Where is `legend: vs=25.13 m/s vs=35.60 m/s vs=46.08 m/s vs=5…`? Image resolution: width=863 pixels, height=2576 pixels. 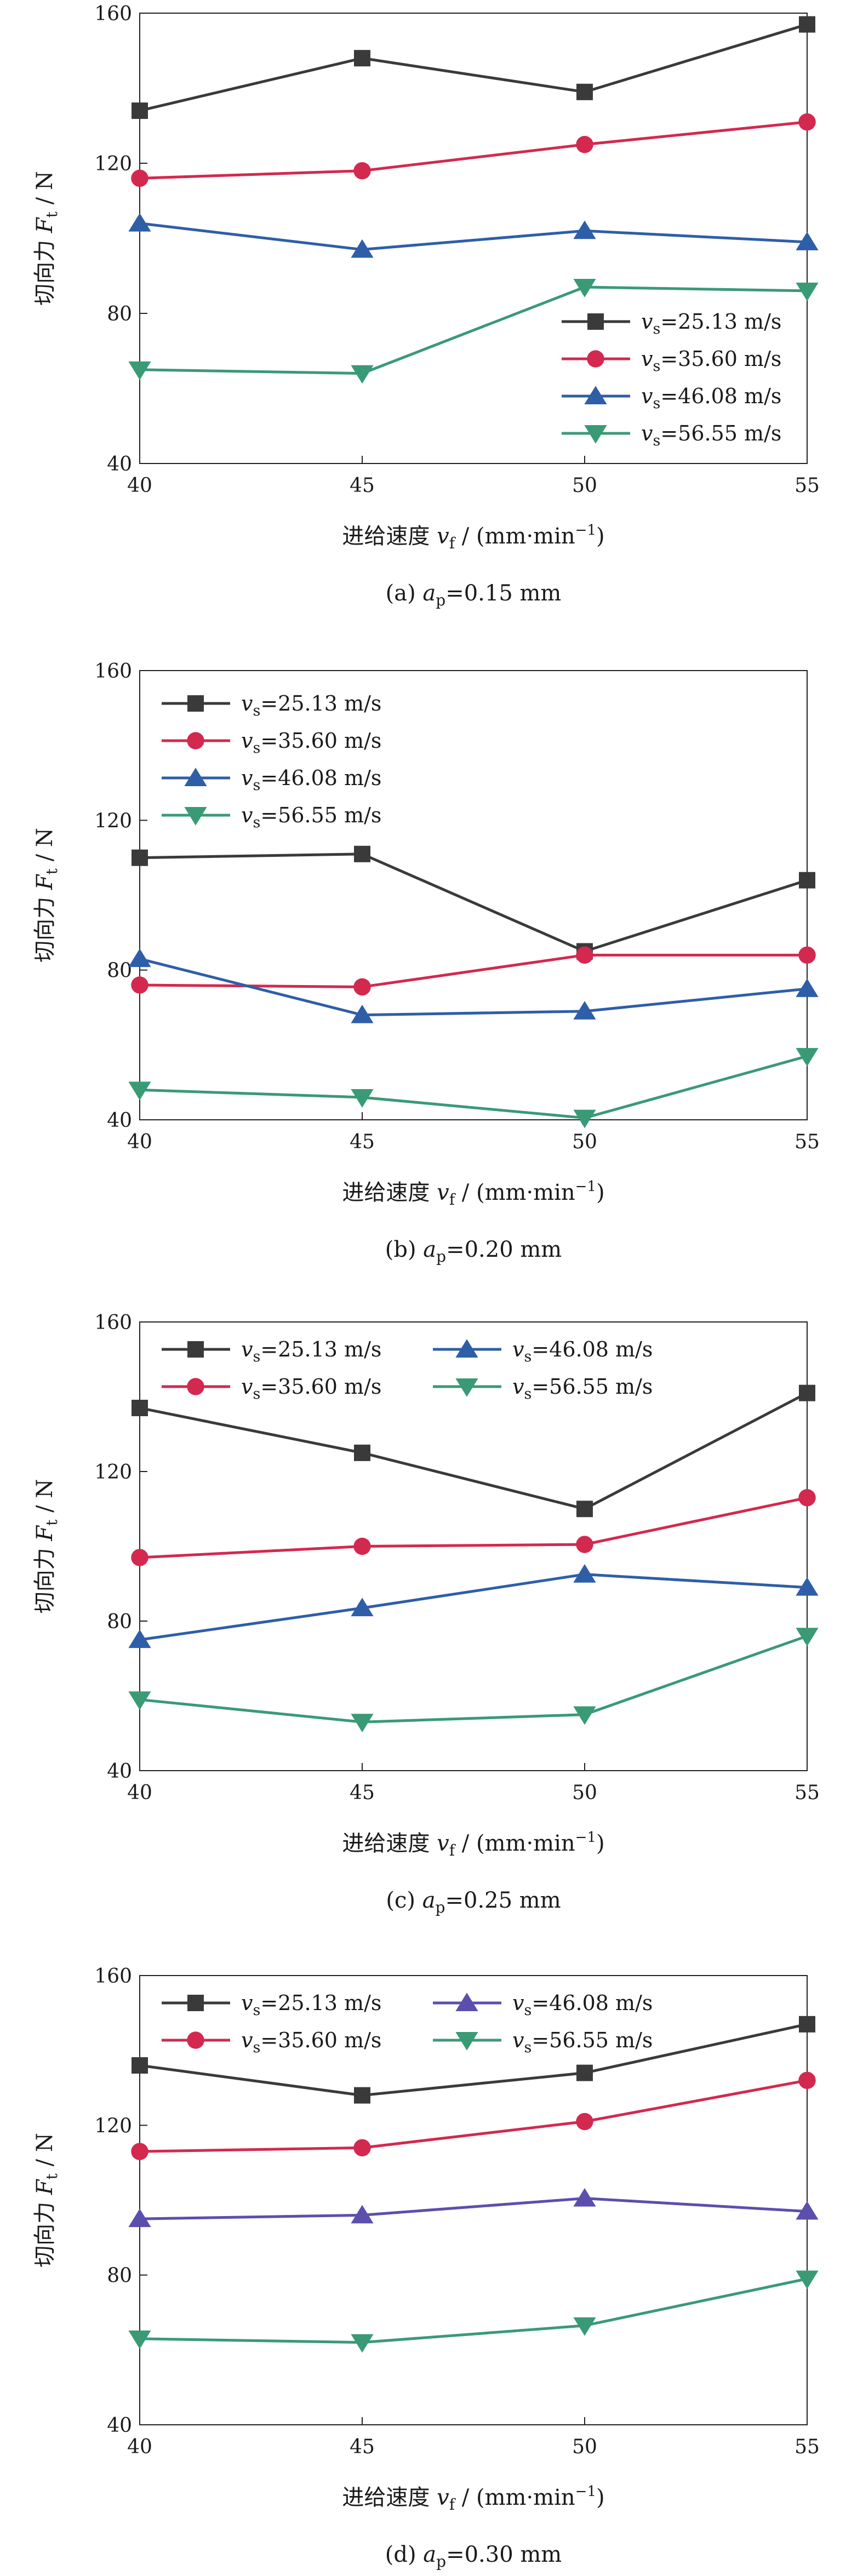
legend: vs=25.13 m/s vs=35.60 m/s vs=46.08 m/s vs=5… is located at coordinates (671, 379).